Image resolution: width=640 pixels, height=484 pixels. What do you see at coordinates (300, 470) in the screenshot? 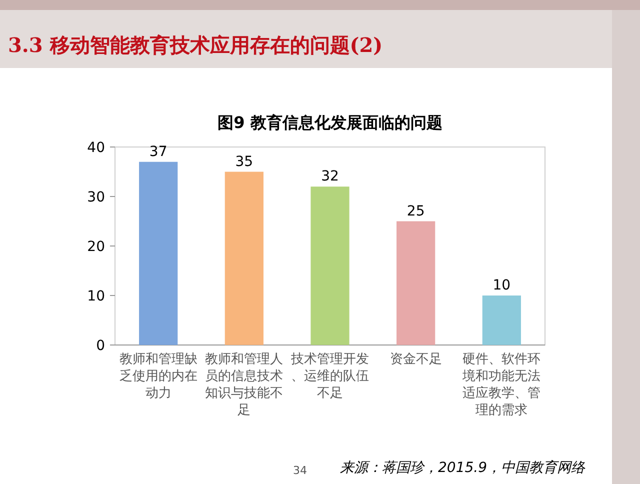
I see `text: 34` at bounding box center [300, 470].